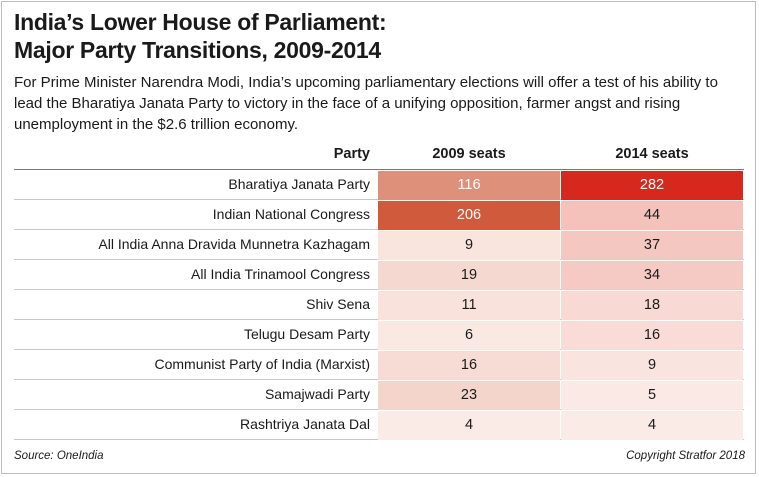 The height and width of the screenshot is (477, 759). Describe the element at coordinates (652, 305) in the screenshot. I see `seats-2014-cell: 18` at that location.